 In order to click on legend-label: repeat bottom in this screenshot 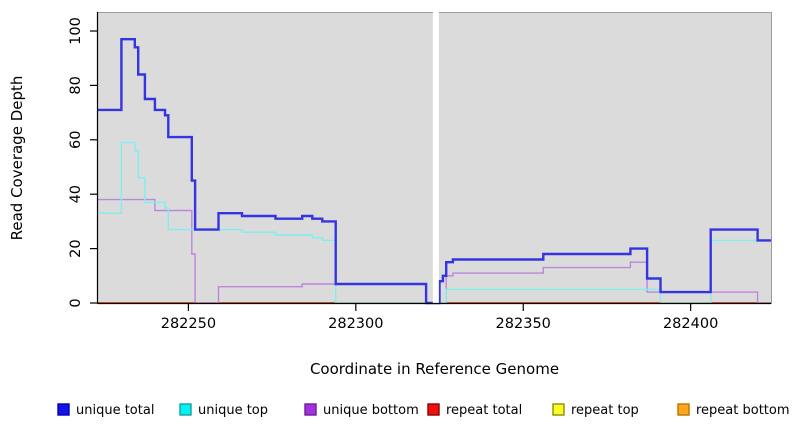, I will do `click(743, 410)`.